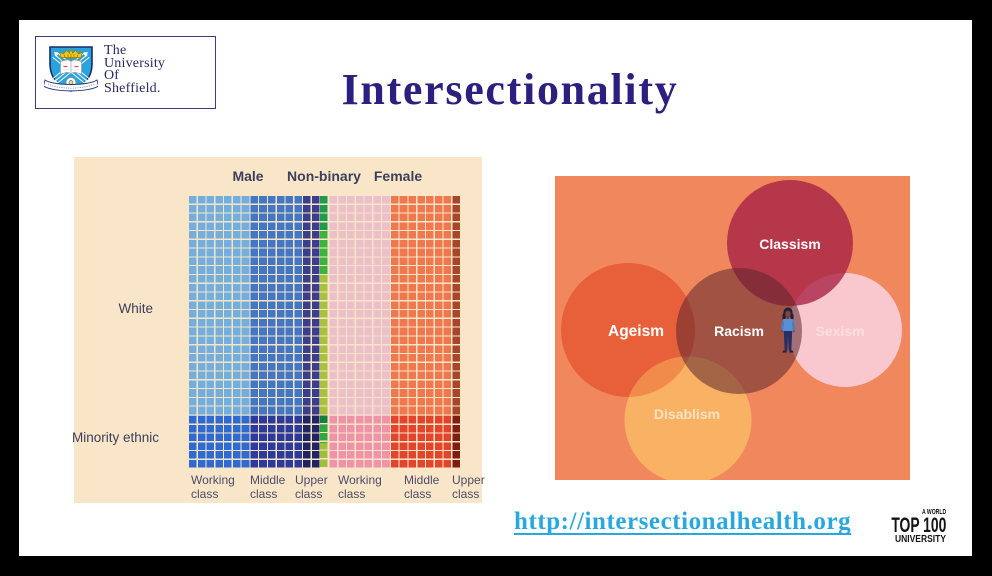 The image size is (992, 576). Describe the element at coordinates (636, 331) in the screenshot. I see `svg-text: Ageism` at that location.